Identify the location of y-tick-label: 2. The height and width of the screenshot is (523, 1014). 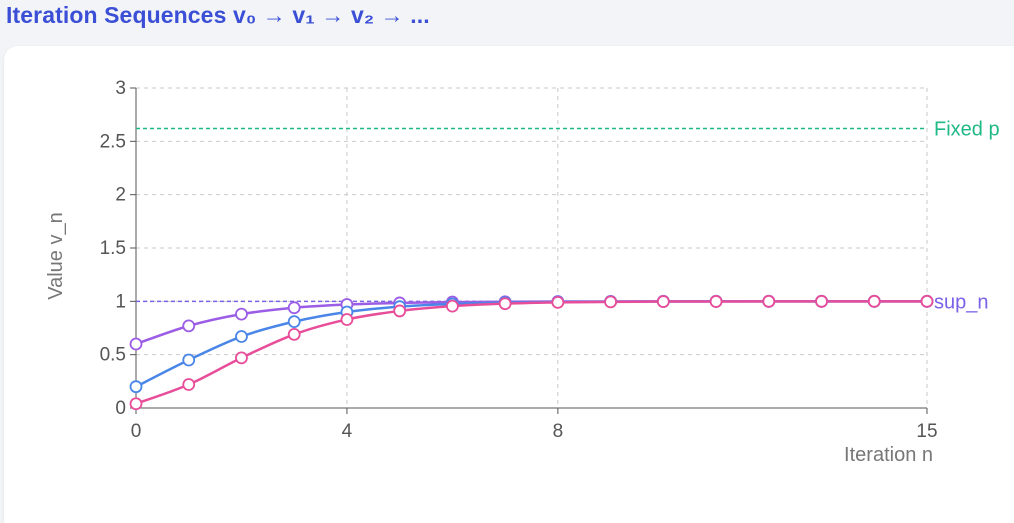
(120, 195).